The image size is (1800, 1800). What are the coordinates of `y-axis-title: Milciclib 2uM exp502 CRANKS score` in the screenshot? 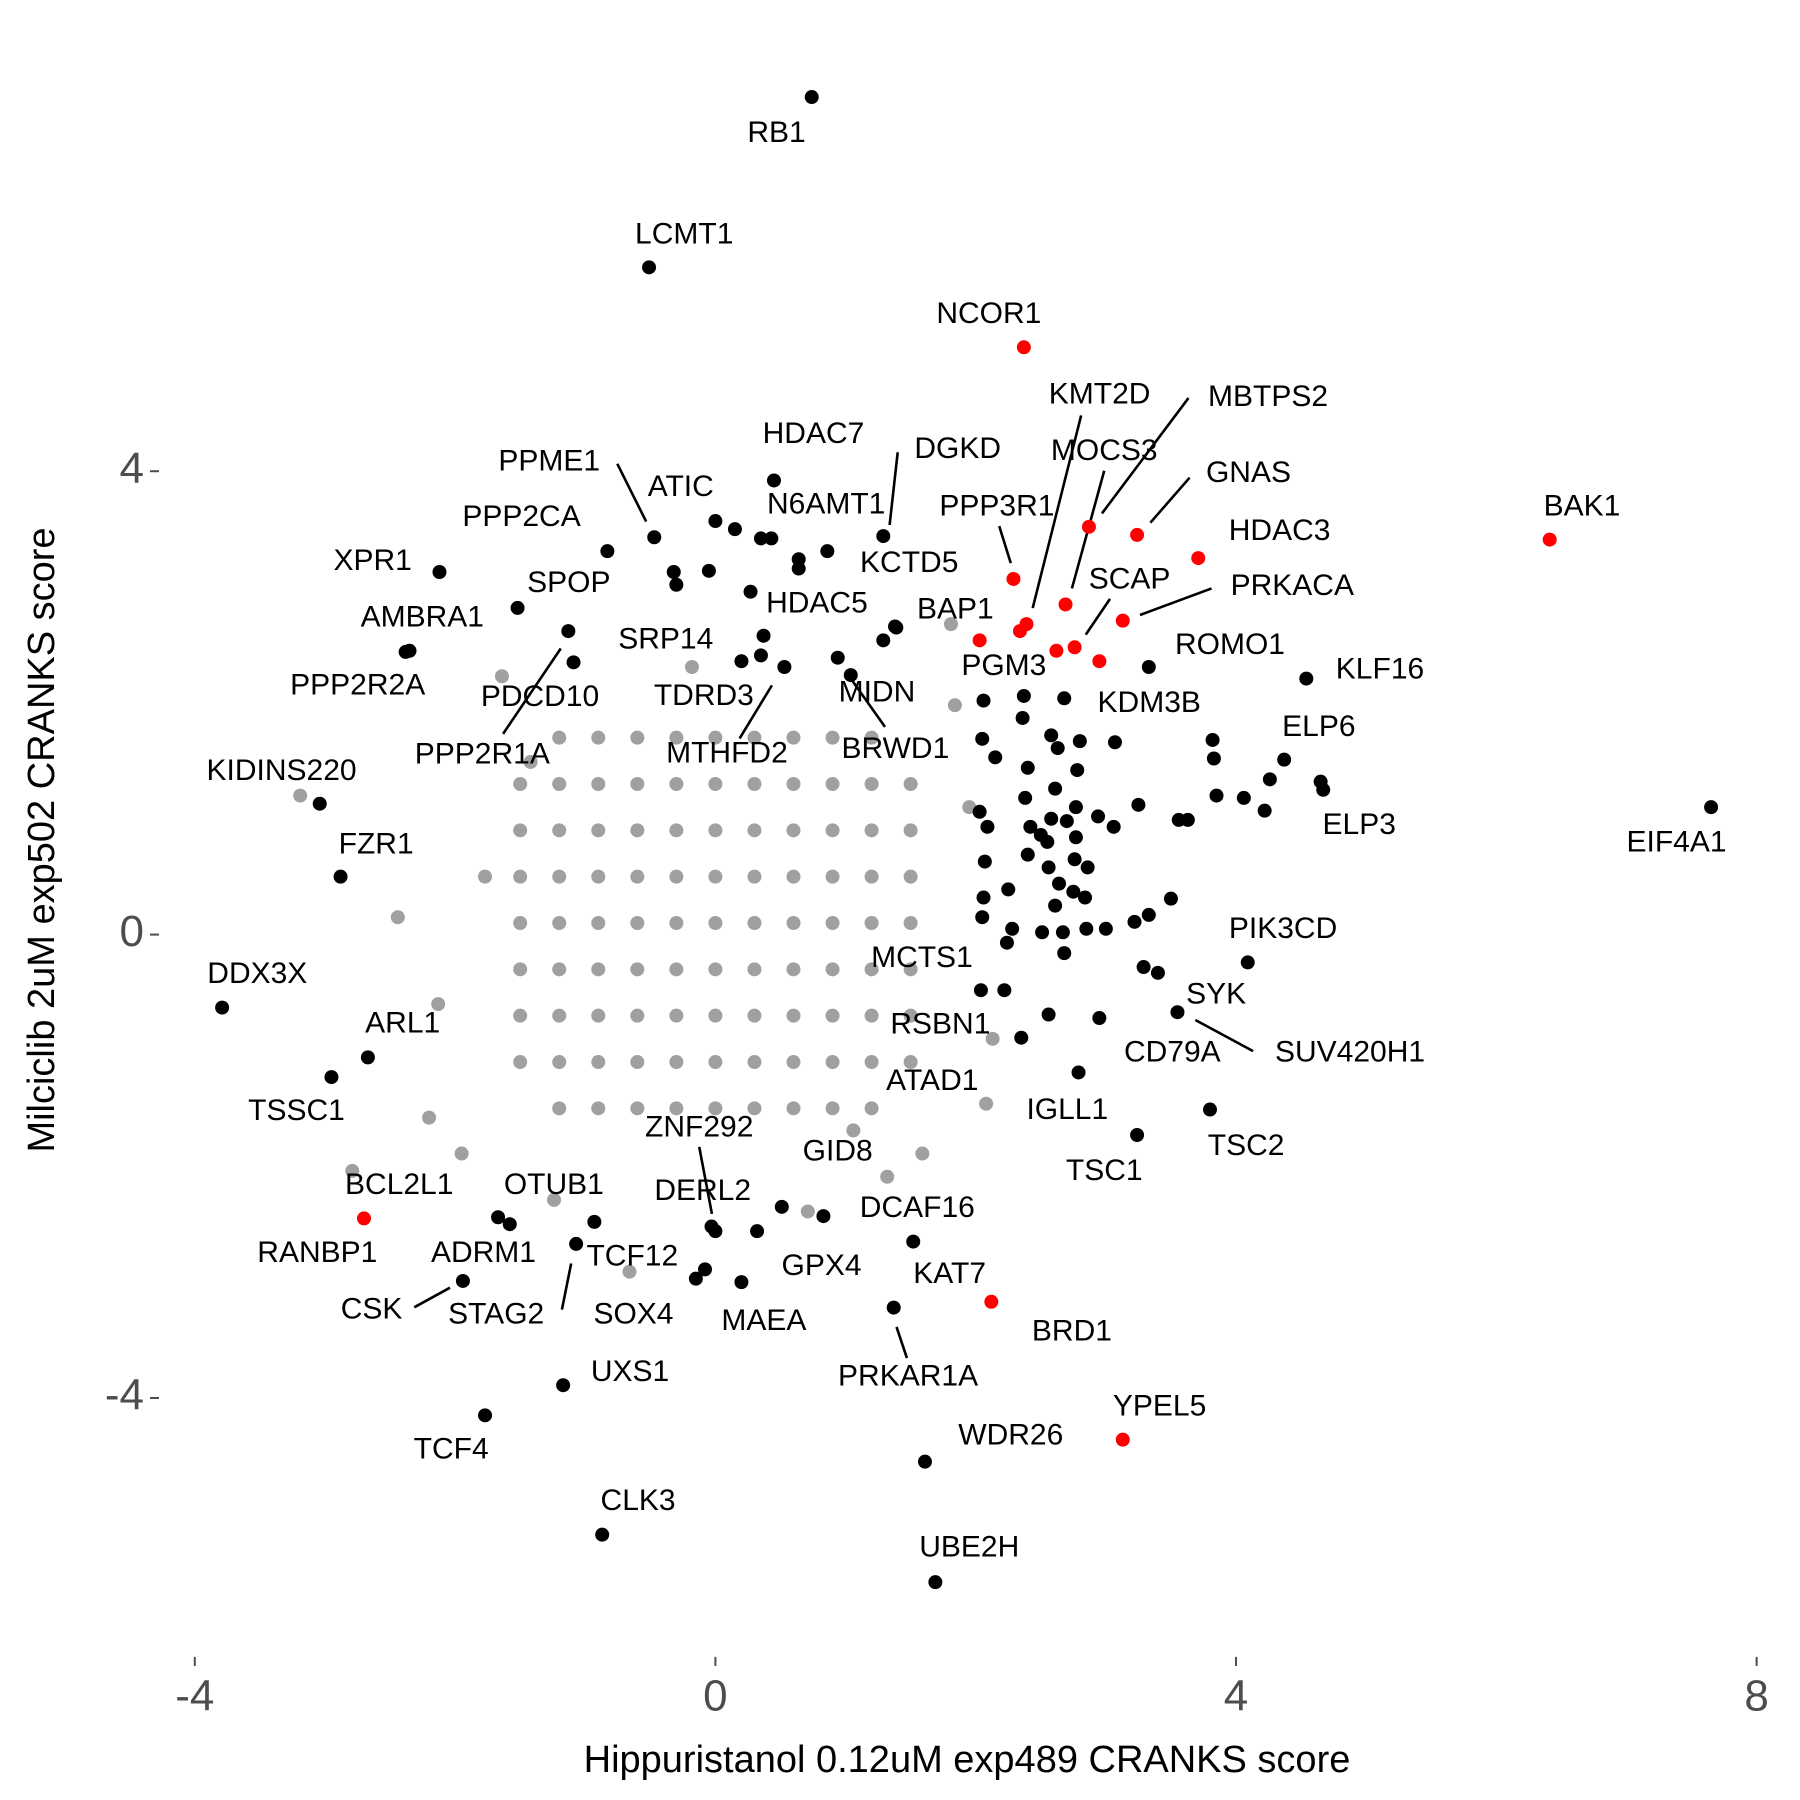 It's located at (42, 839).